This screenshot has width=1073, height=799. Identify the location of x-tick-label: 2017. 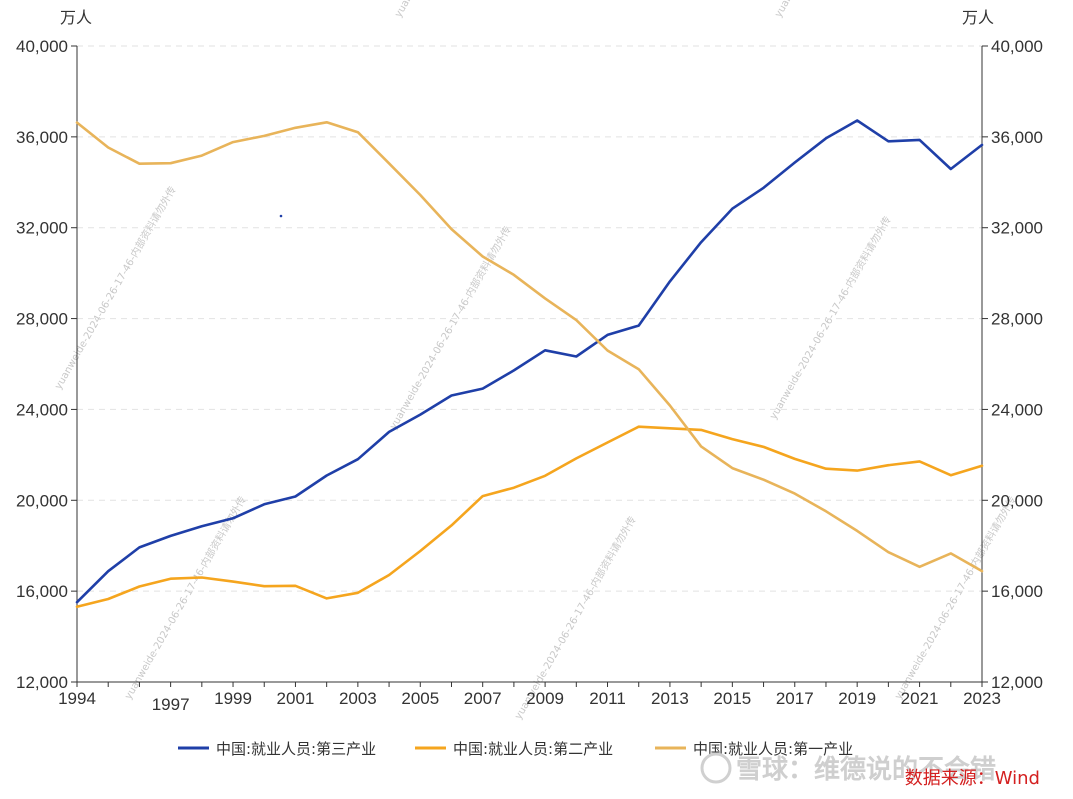
(795, 698).